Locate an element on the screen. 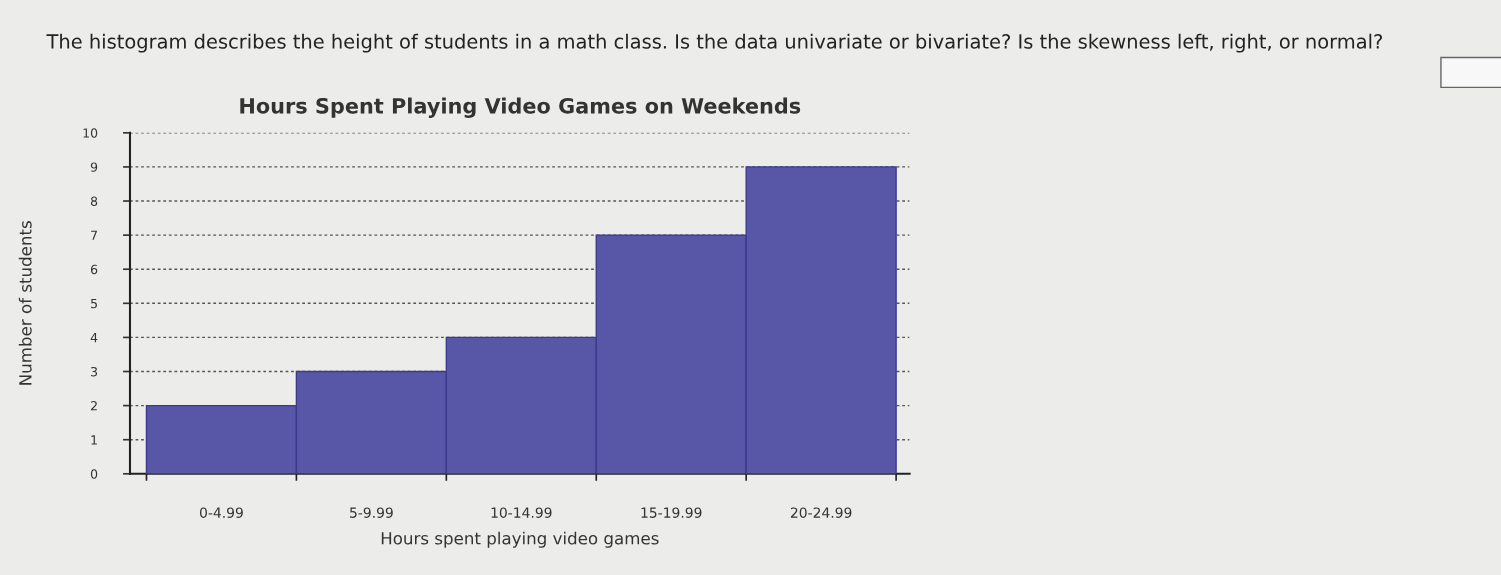 This screenshot has height=575, width=1501. chart-title: Hours Spent Playing Video Games on Weekends is located at coordinates (520, 107).